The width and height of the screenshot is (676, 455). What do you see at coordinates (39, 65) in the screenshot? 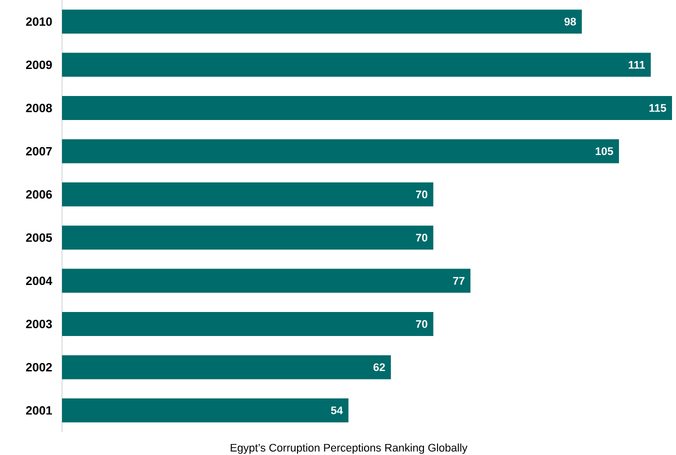
I see `y-tick-label: 2009` at bounding box center [39, 65].